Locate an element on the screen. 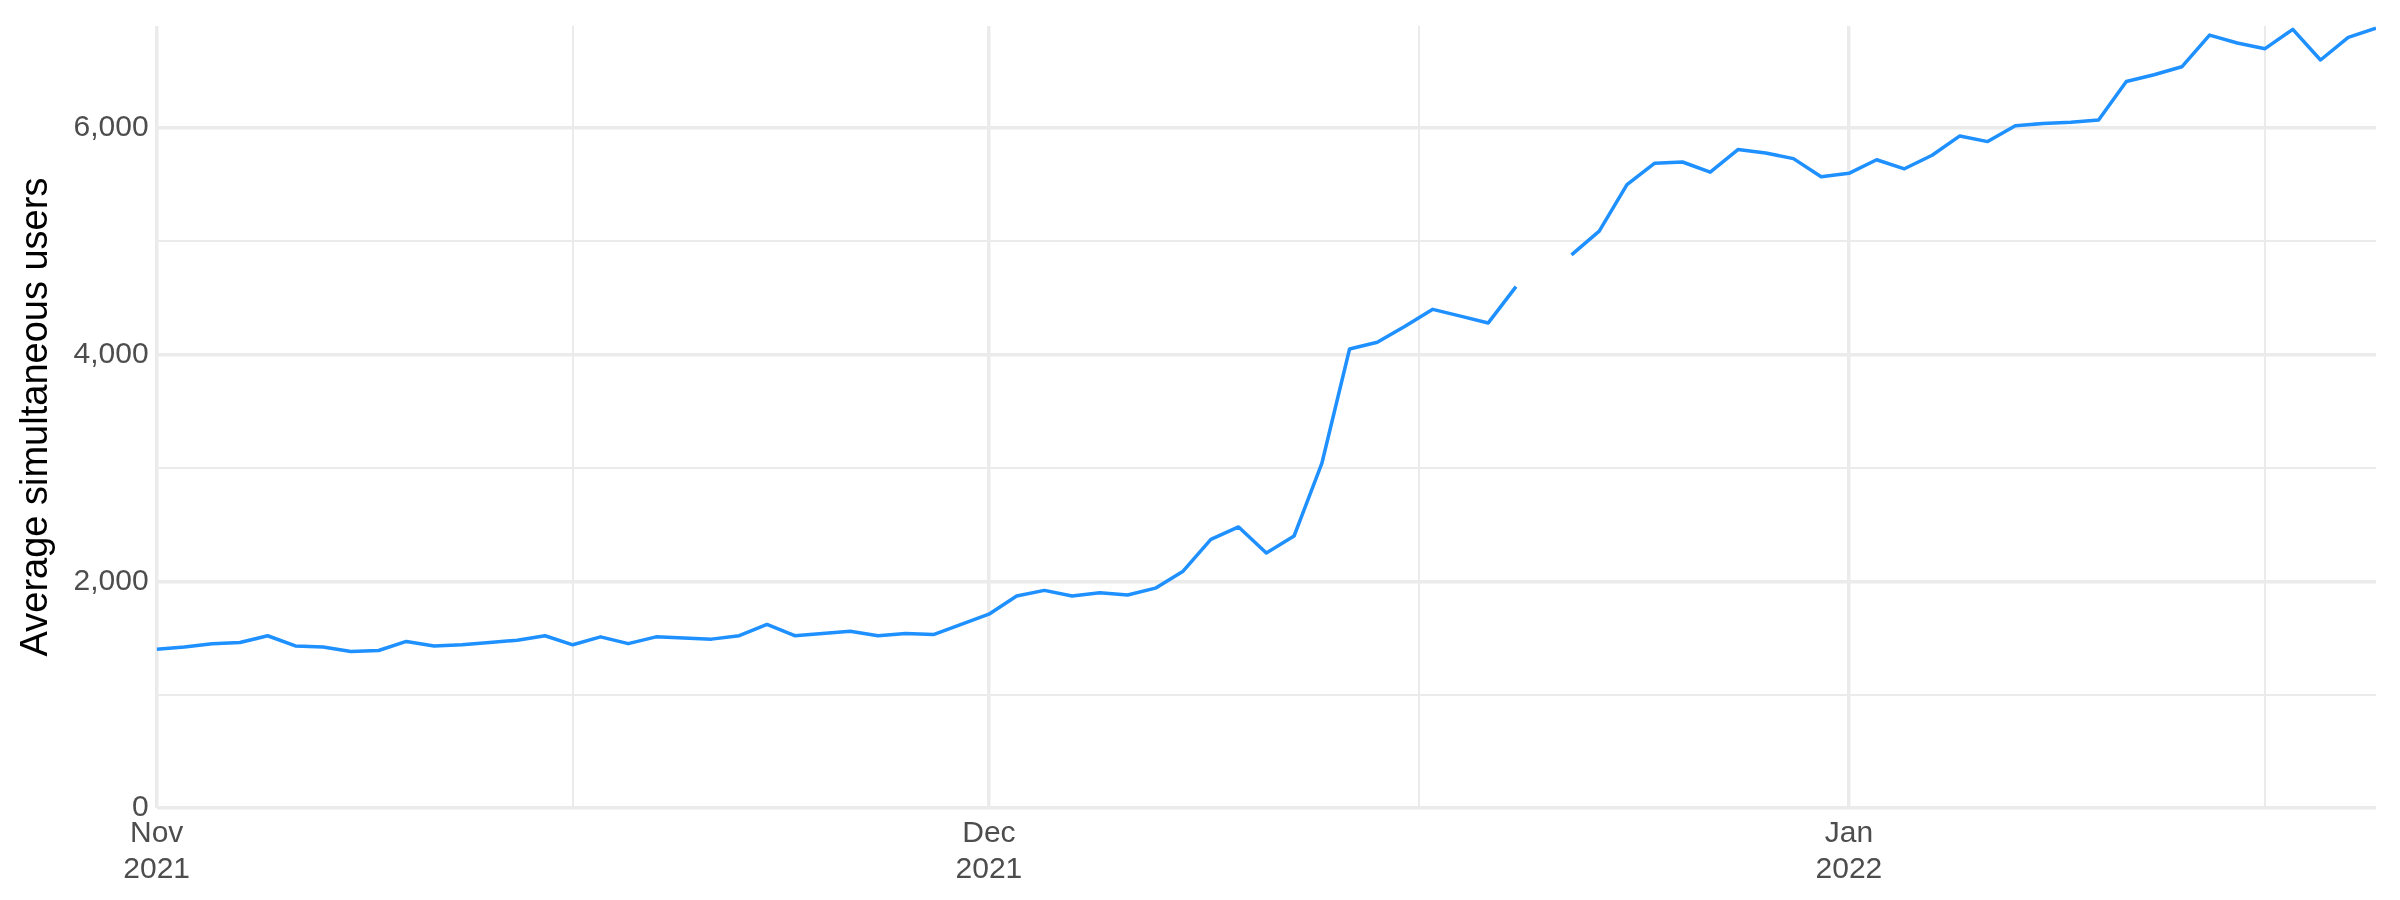  y-tick-label: 4,000 is located at coordinates (111, 352).